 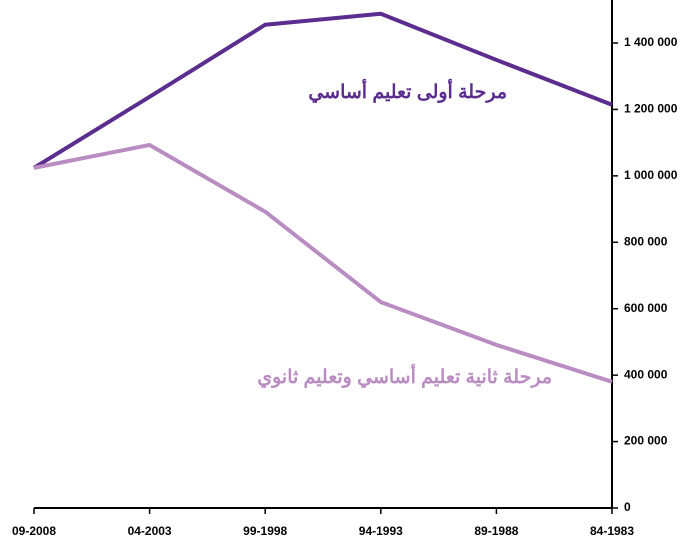 What do you see at coordinates (627, 507) in the screenshot?
I see `y-tick-label: 0` at bounding box center [627, 507].